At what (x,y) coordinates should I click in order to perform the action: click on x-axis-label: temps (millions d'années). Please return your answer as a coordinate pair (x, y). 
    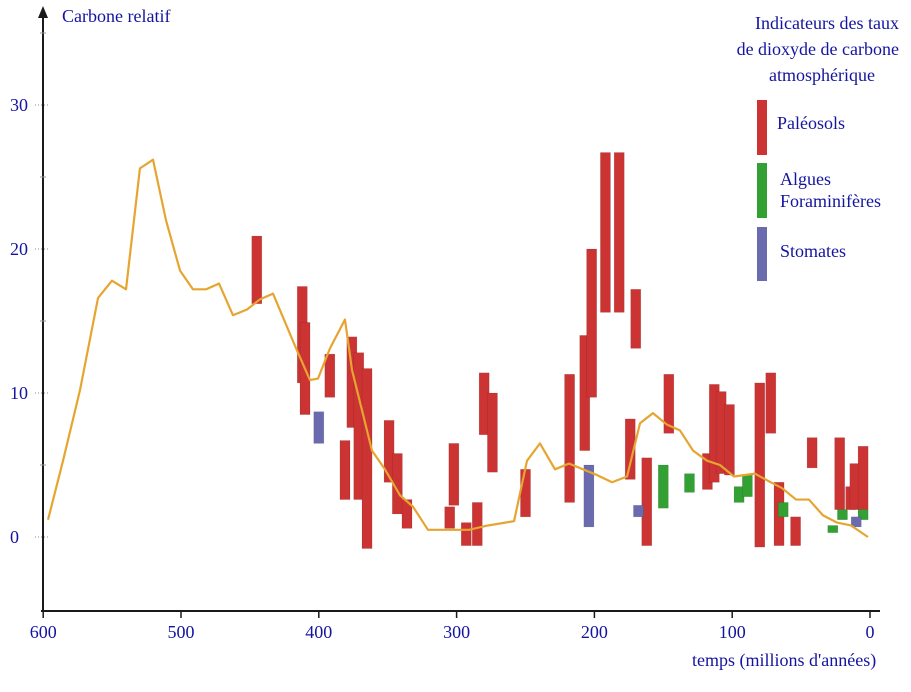
    Looking at the image, I should click on (784, 660).